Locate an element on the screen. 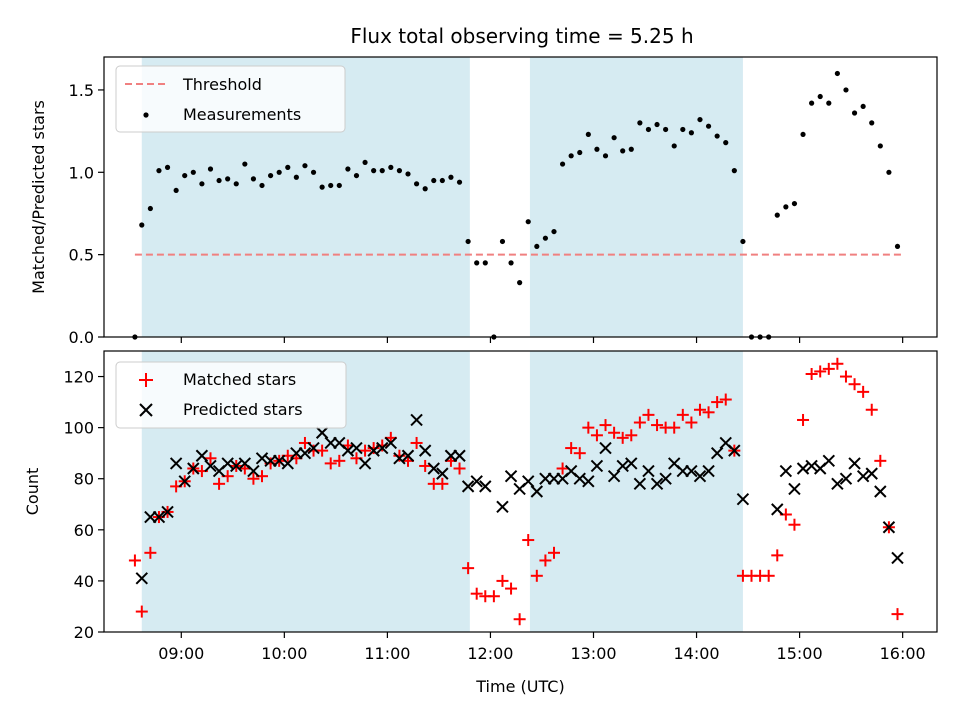 The height and width of the screenshot is (720, 960). top-x-ticks is located at coordinates (542, 340).